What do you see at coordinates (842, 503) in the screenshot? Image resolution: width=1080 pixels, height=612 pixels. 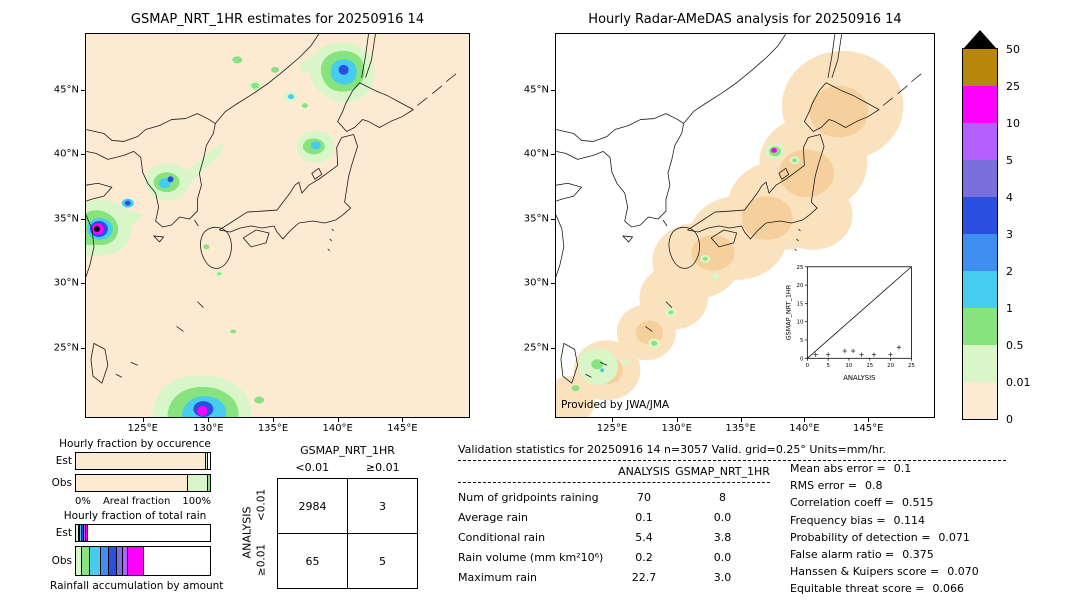 I see `score-name: Correlation coeff =` at bounding box center [842, 503].